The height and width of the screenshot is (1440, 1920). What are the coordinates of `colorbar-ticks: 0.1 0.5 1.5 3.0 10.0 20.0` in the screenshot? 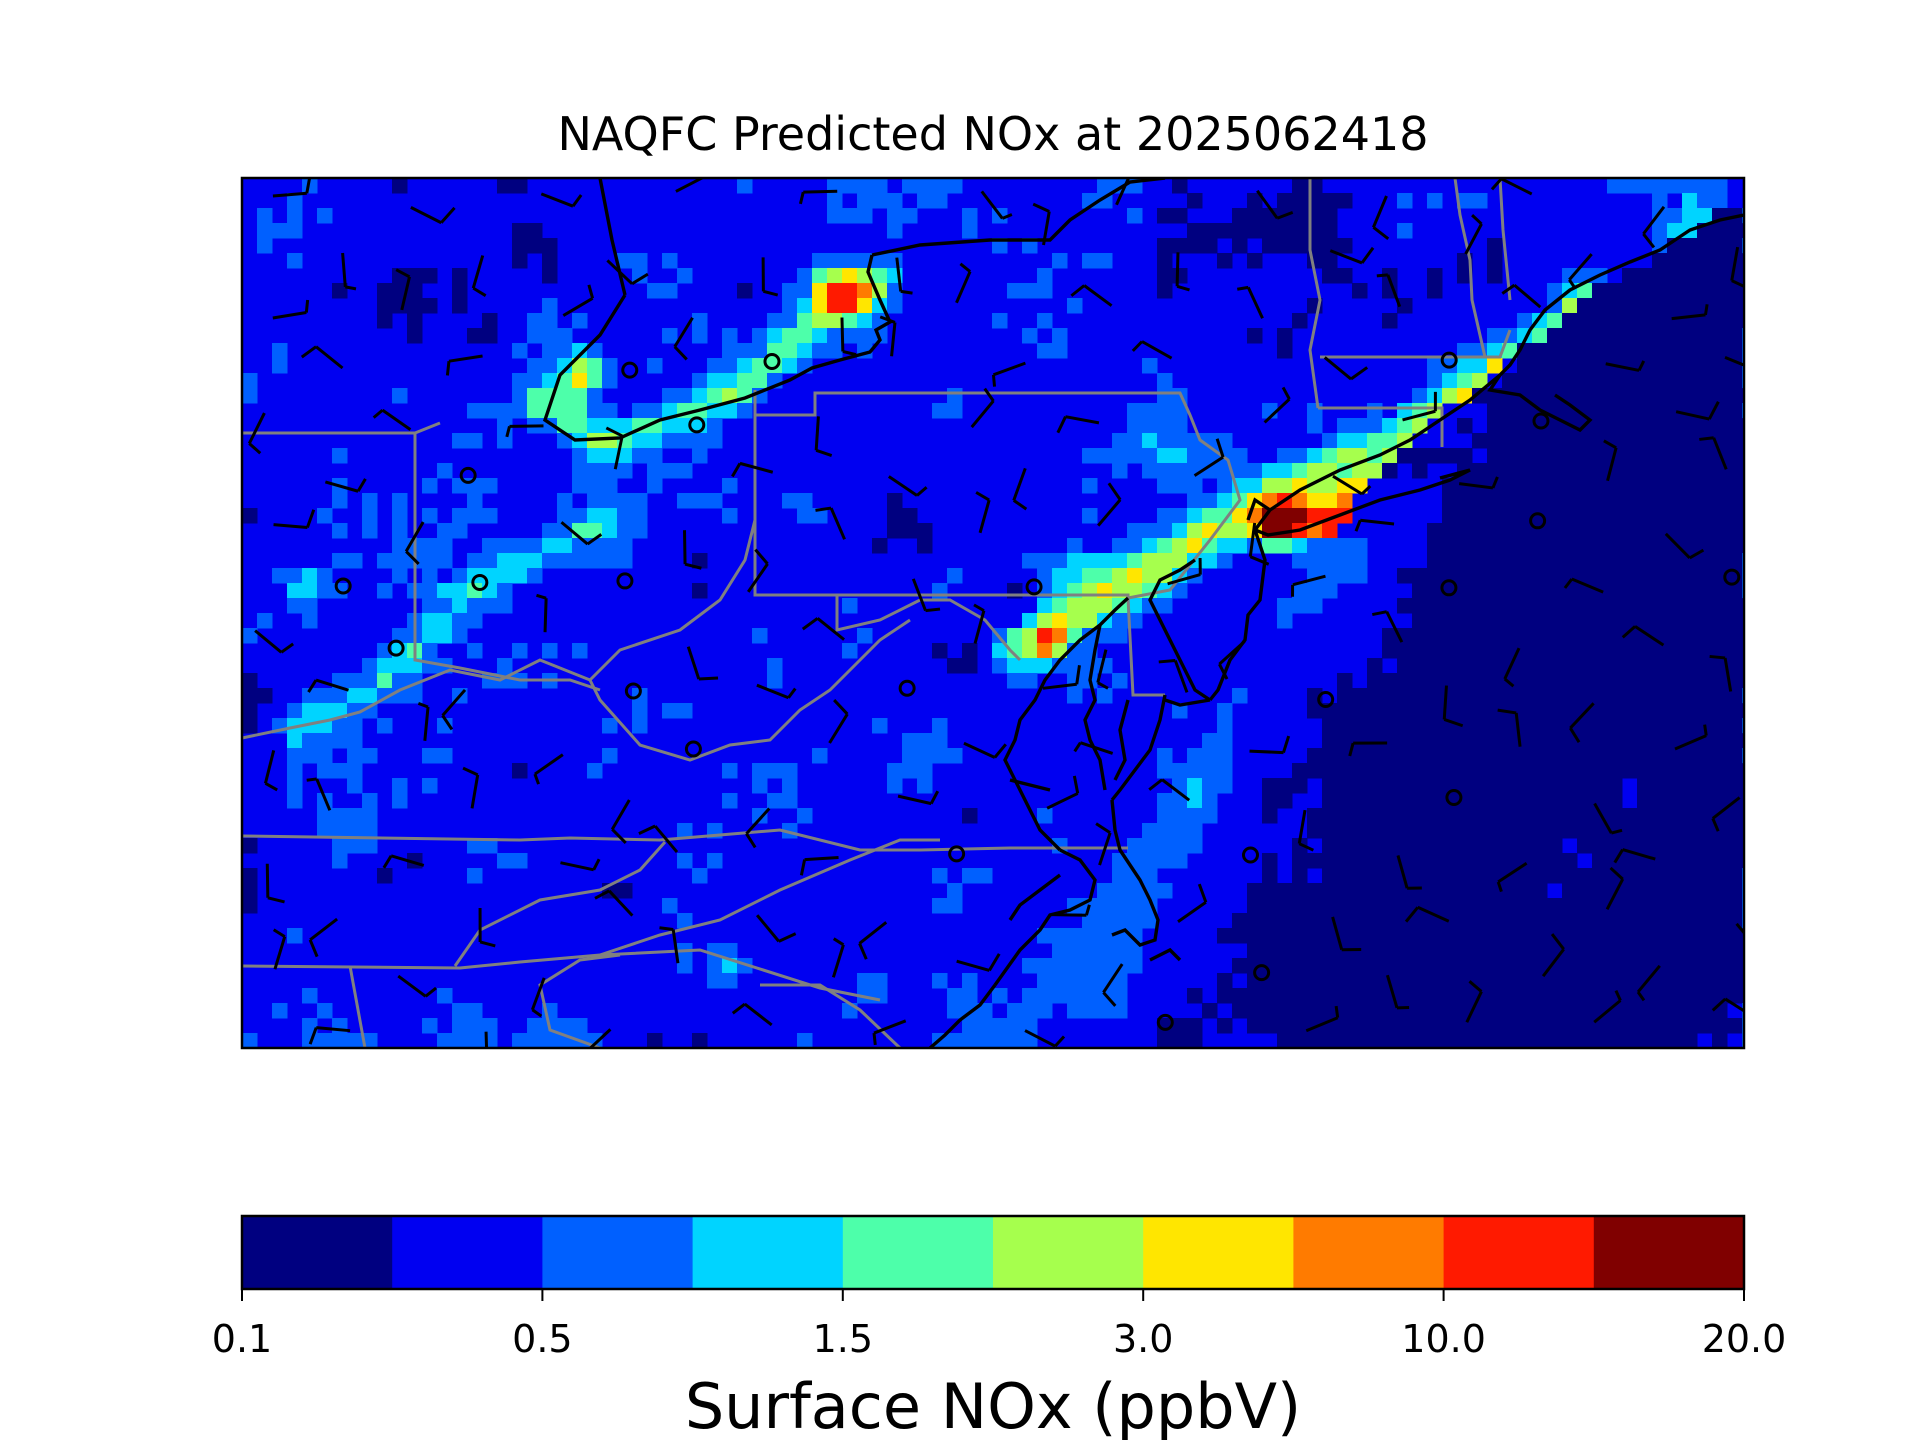 It's located at (999, 1325).